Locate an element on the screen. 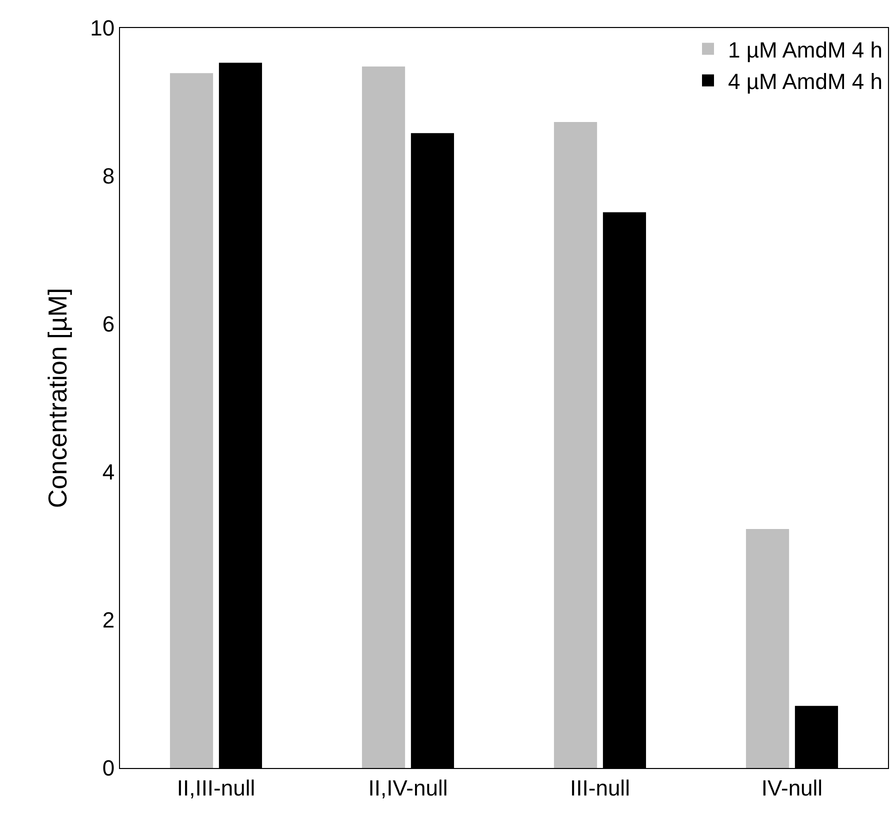 Image resolution: width=890 pixels, height=820 pixels. legend-label: 1 µM AmdM 4 h is located at coordinates (805, 49).